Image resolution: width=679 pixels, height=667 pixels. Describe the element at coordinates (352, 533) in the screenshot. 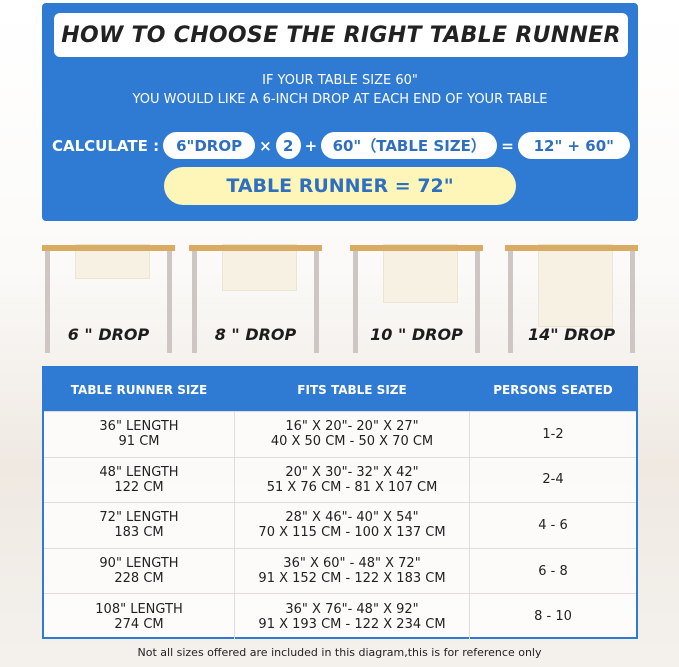

I see `fits-cm: 70 X 115 CM - 100 X 137 CM` at that location.